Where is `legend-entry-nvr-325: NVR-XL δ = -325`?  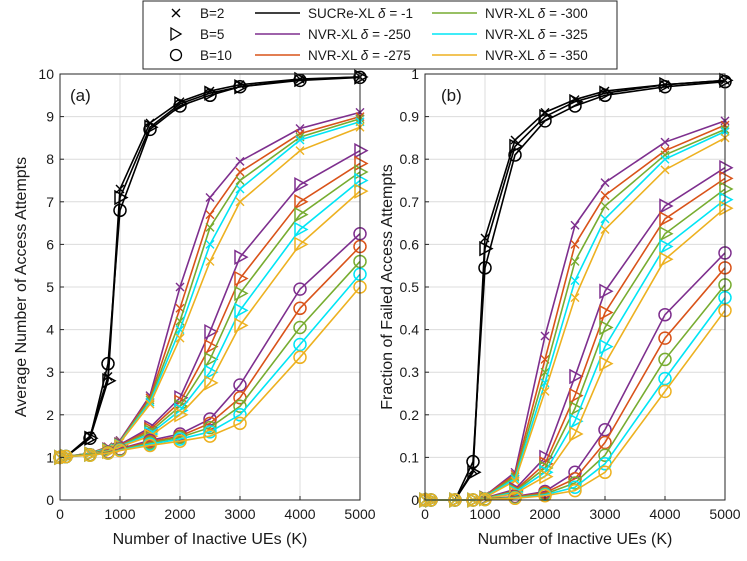 legend-entry-nvr-325: NVR-XL δ = -325 is located at coordinates (510, 34).